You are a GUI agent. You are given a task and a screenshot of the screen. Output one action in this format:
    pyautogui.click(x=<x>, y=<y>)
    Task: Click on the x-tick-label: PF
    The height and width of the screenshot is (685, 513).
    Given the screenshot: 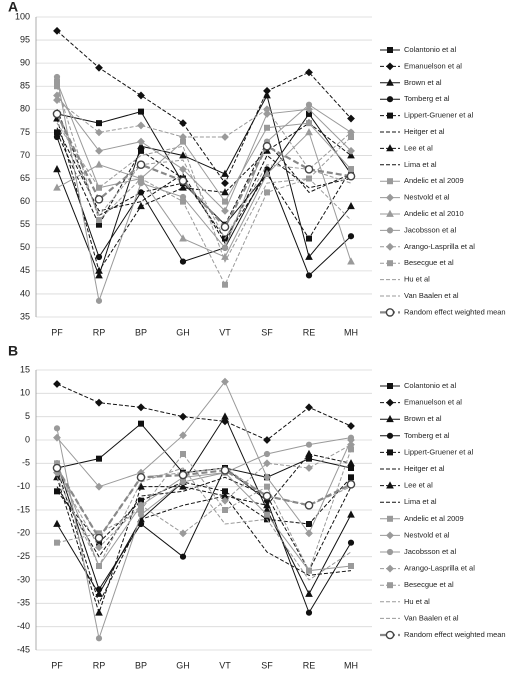 What is the action you would take?
    pyautogui.click(x=57, y=665)
    